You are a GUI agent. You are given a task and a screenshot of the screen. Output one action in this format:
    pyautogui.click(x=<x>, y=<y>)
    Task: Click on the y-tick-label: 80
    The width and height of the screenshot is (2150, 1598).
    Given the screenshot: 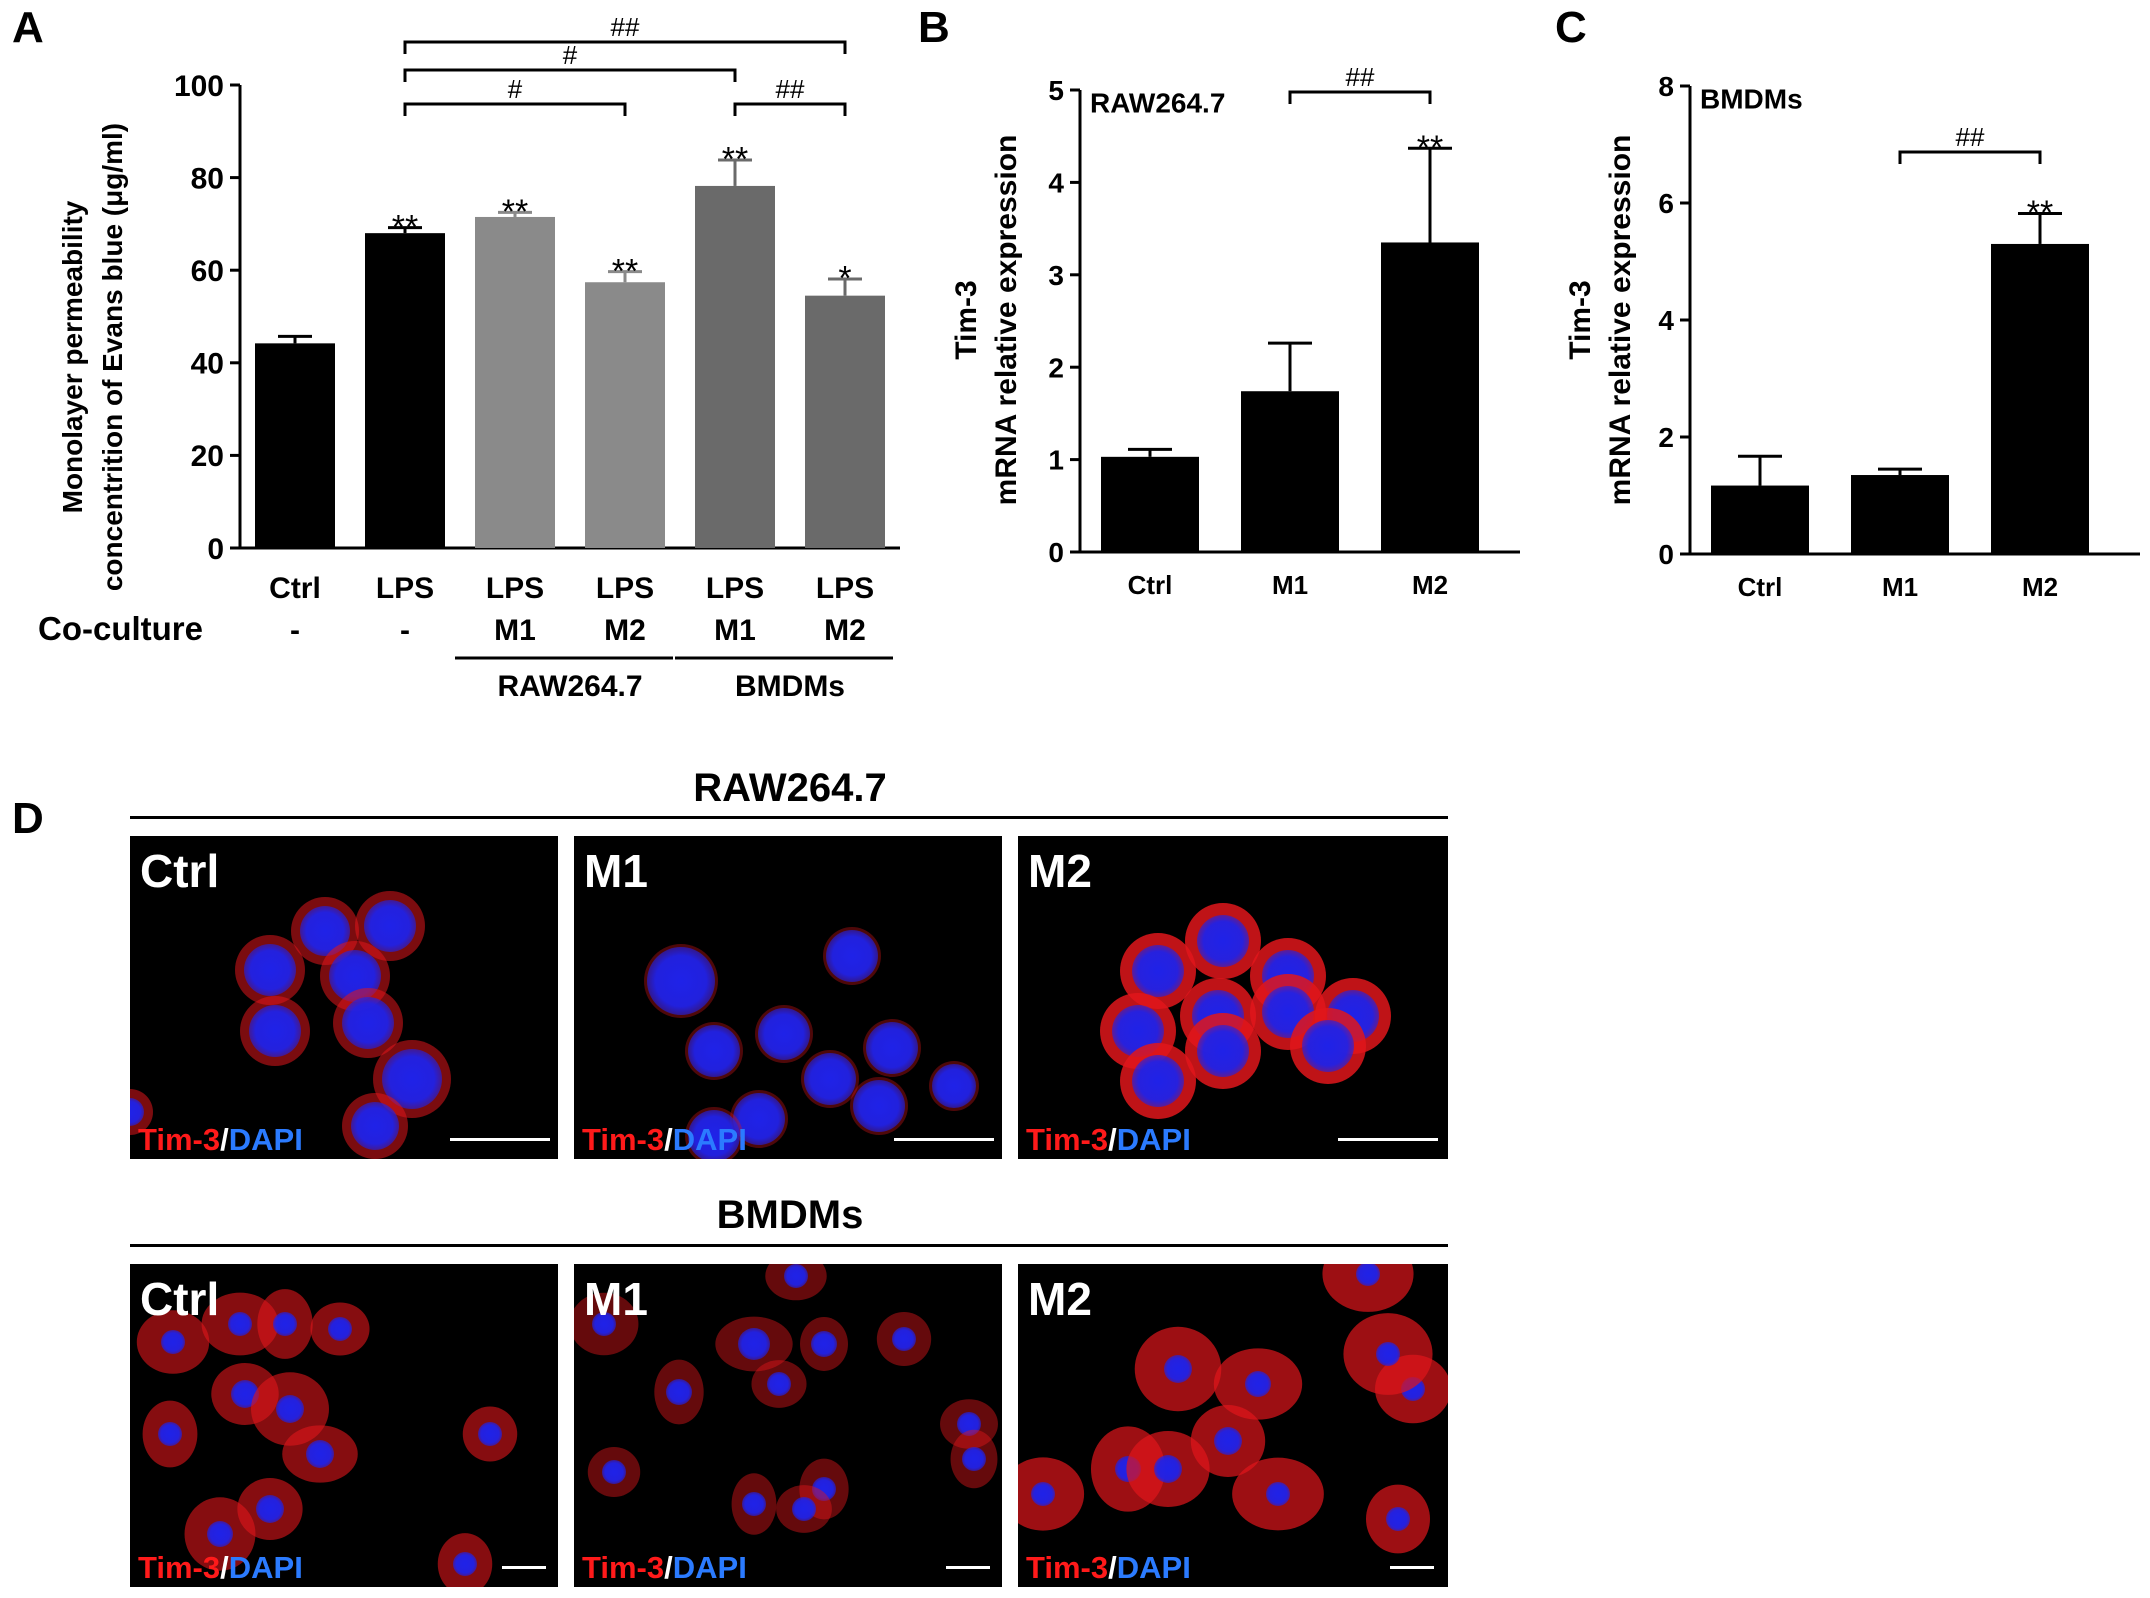 What is the action you would take?
    pyautogui.click(x=207, y=178)
    